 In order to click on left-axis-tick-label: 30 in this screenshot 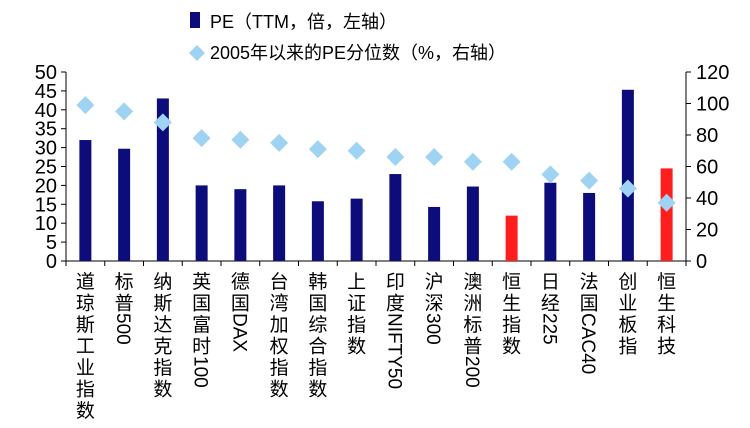, I will do `click(46, 149)`.